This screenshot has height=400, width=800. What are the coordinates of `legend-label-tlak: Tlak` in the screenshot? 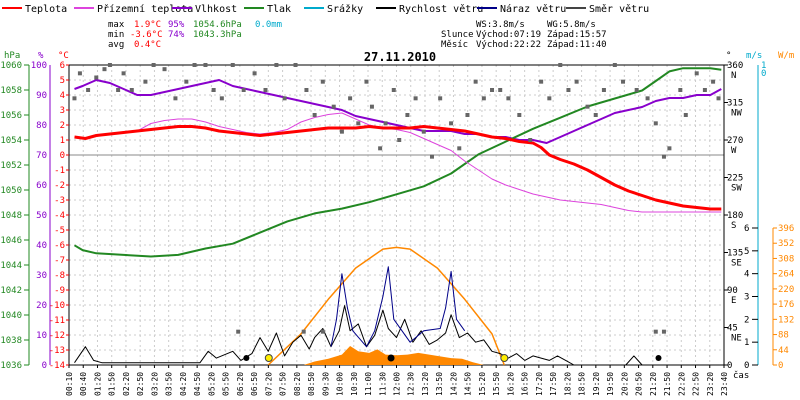 It's located at (279, 9).